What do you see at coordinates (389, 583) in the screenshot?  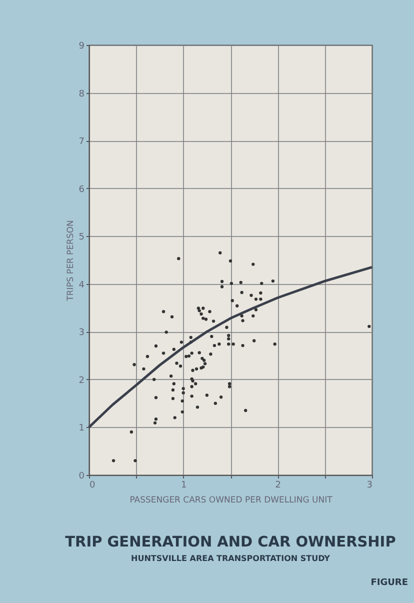 I see `text: FIGURE` at bounding box center [389, 583].